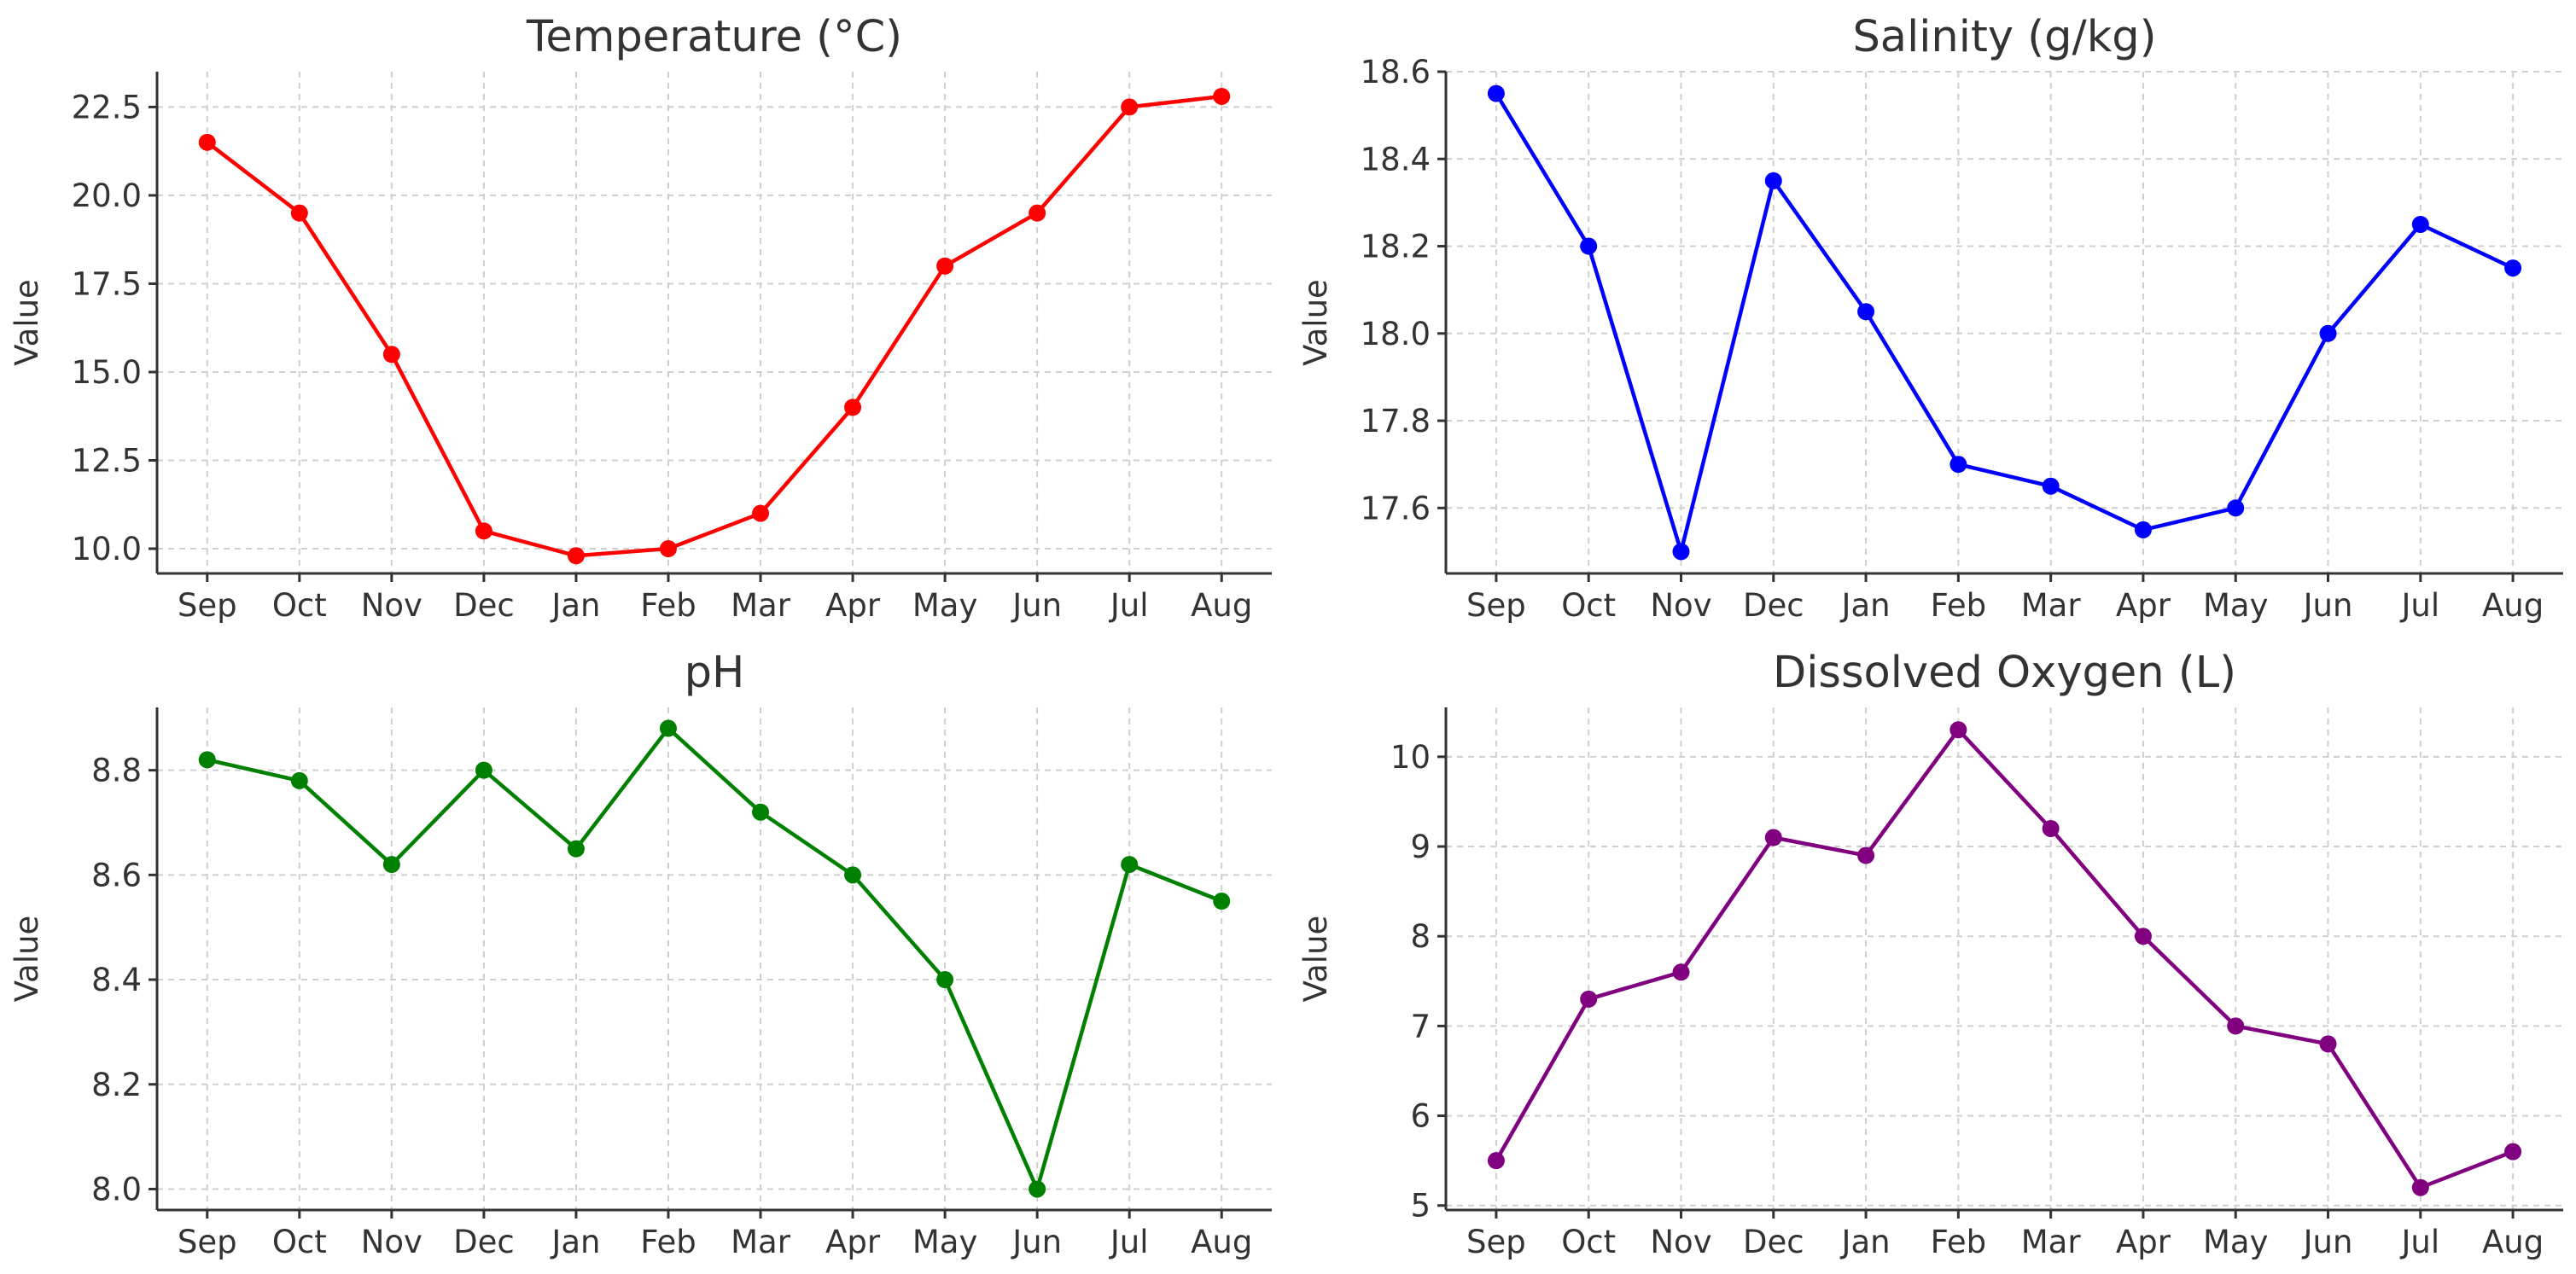 This screenshot has height=1274, width=2576. I want to click on y-tick-label: 10.0, so click(107, 549).